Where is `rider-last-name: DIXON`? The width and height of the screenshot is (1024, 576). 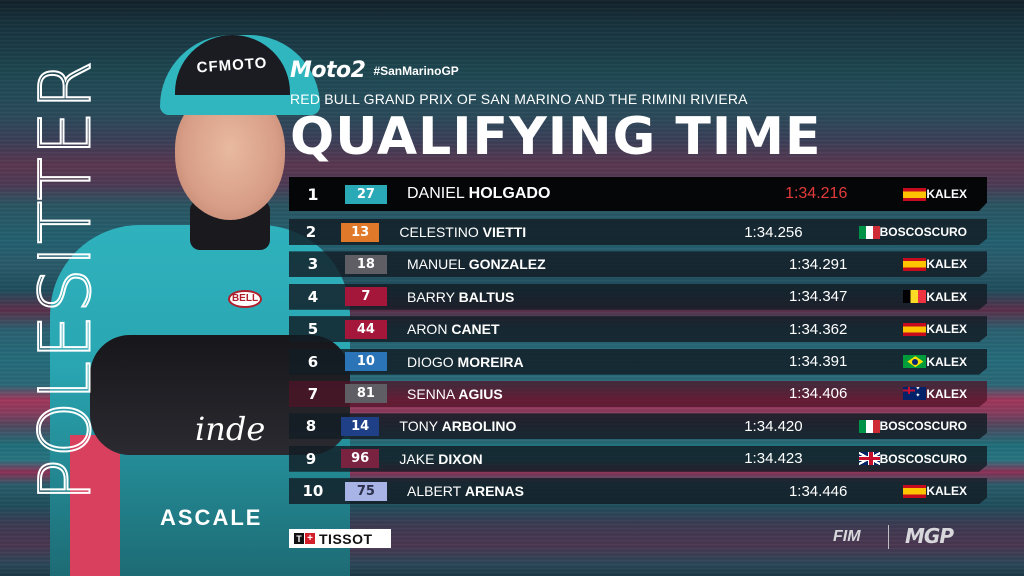
rider-last-name: DIXON is located at coordinates (460, 458).